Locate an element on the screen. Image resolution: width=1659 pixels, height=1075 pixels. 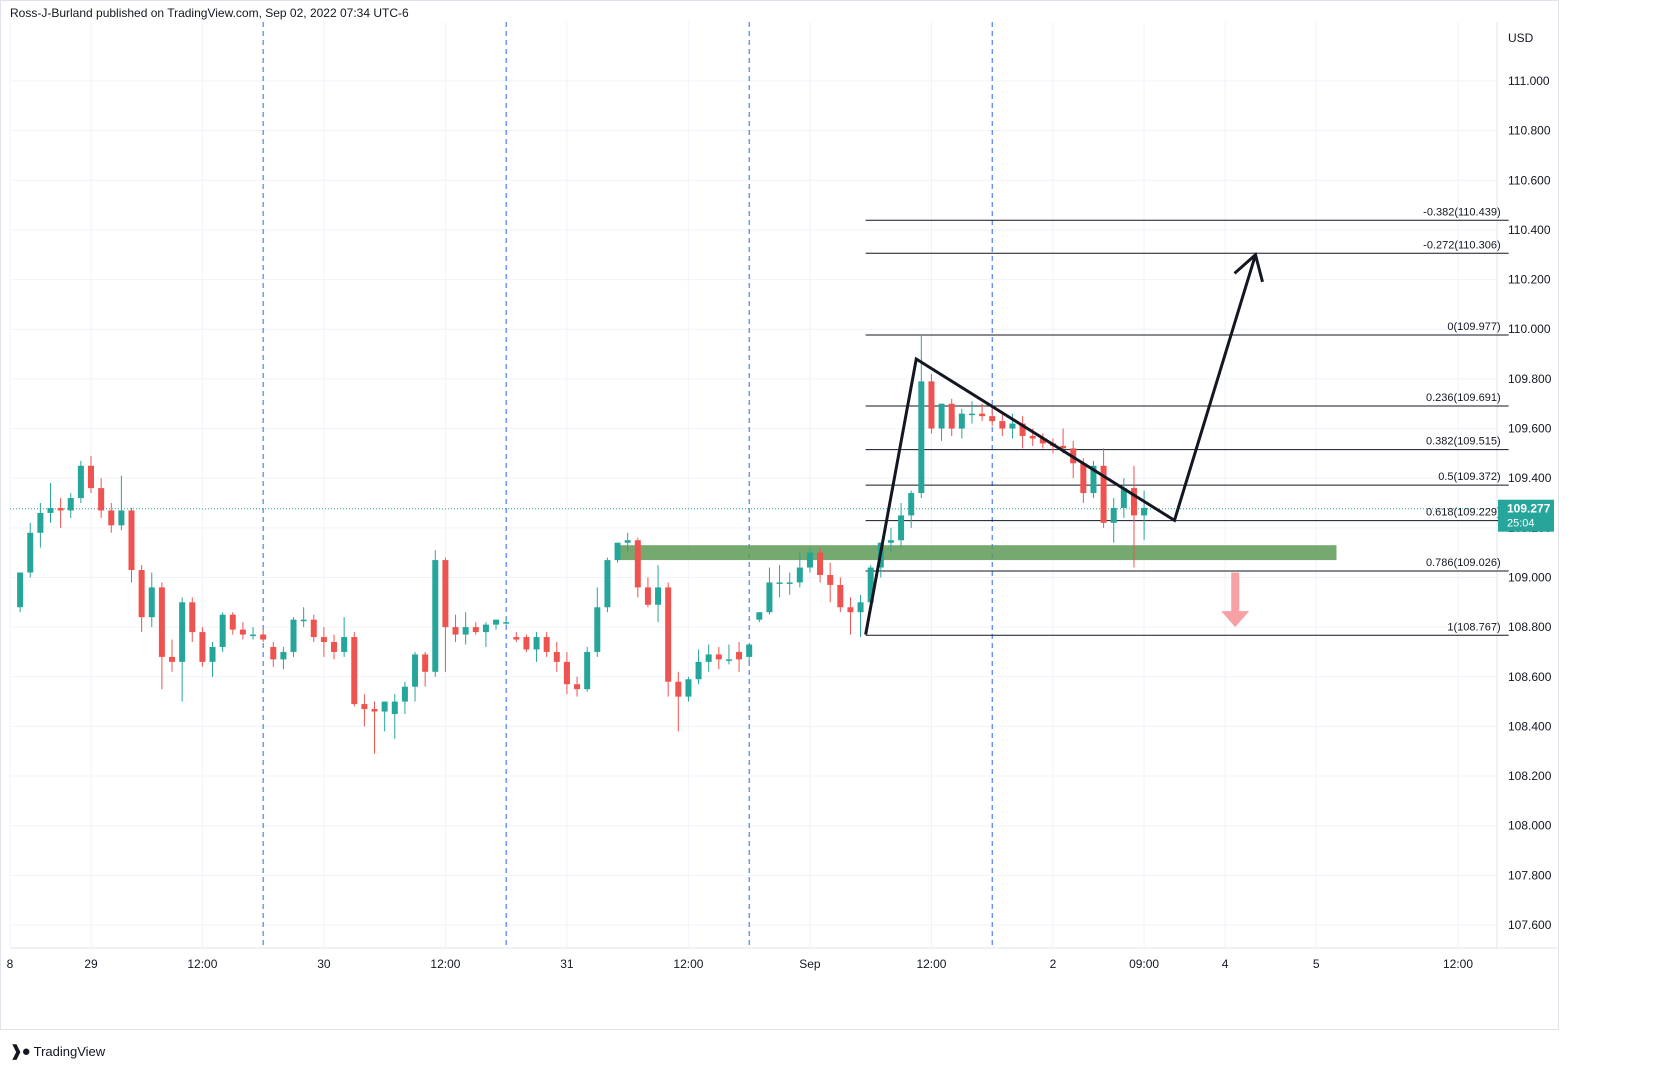
y-tick-label: 111.000 is located at coordinates (1529, 81).